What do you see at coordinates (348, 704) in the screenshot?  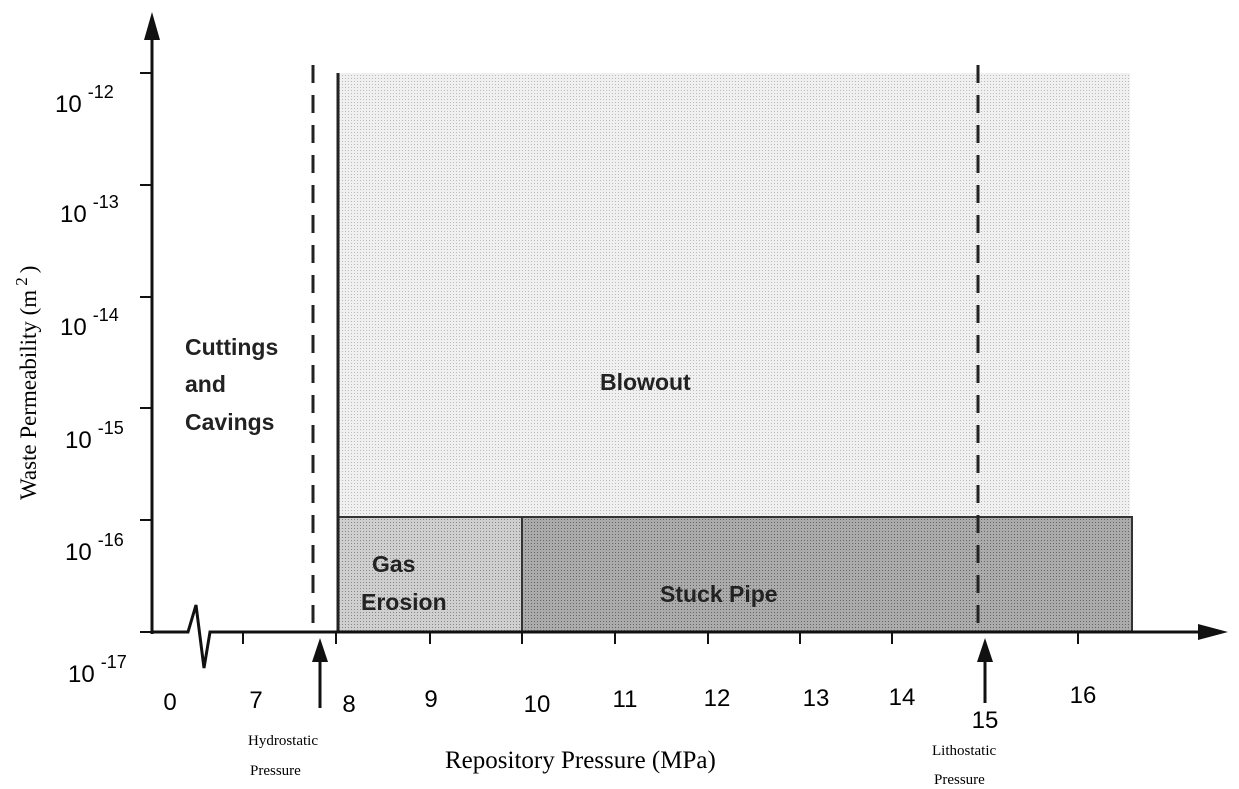 I see `x-tick-label: 8` at bounding box center [348, 704].